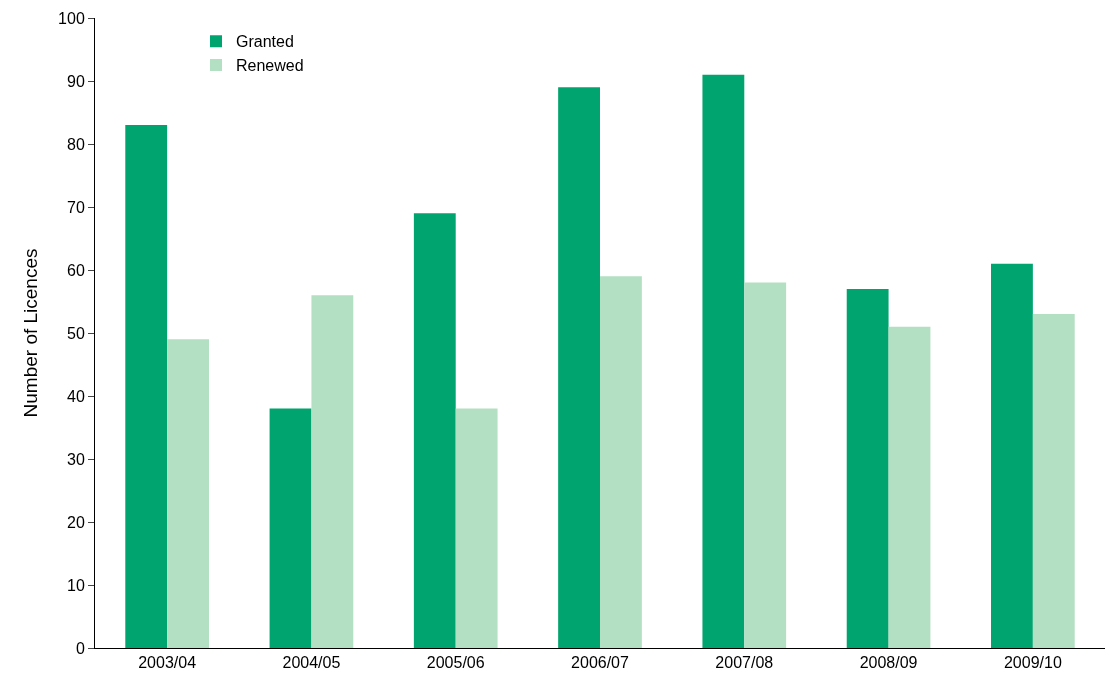 The height and width of the screenshot is (688, 1110). What do you see at coordinates (270, 66) in the screenshot?
I see `legend-label: Renewed` at bounding box center [270, 66].